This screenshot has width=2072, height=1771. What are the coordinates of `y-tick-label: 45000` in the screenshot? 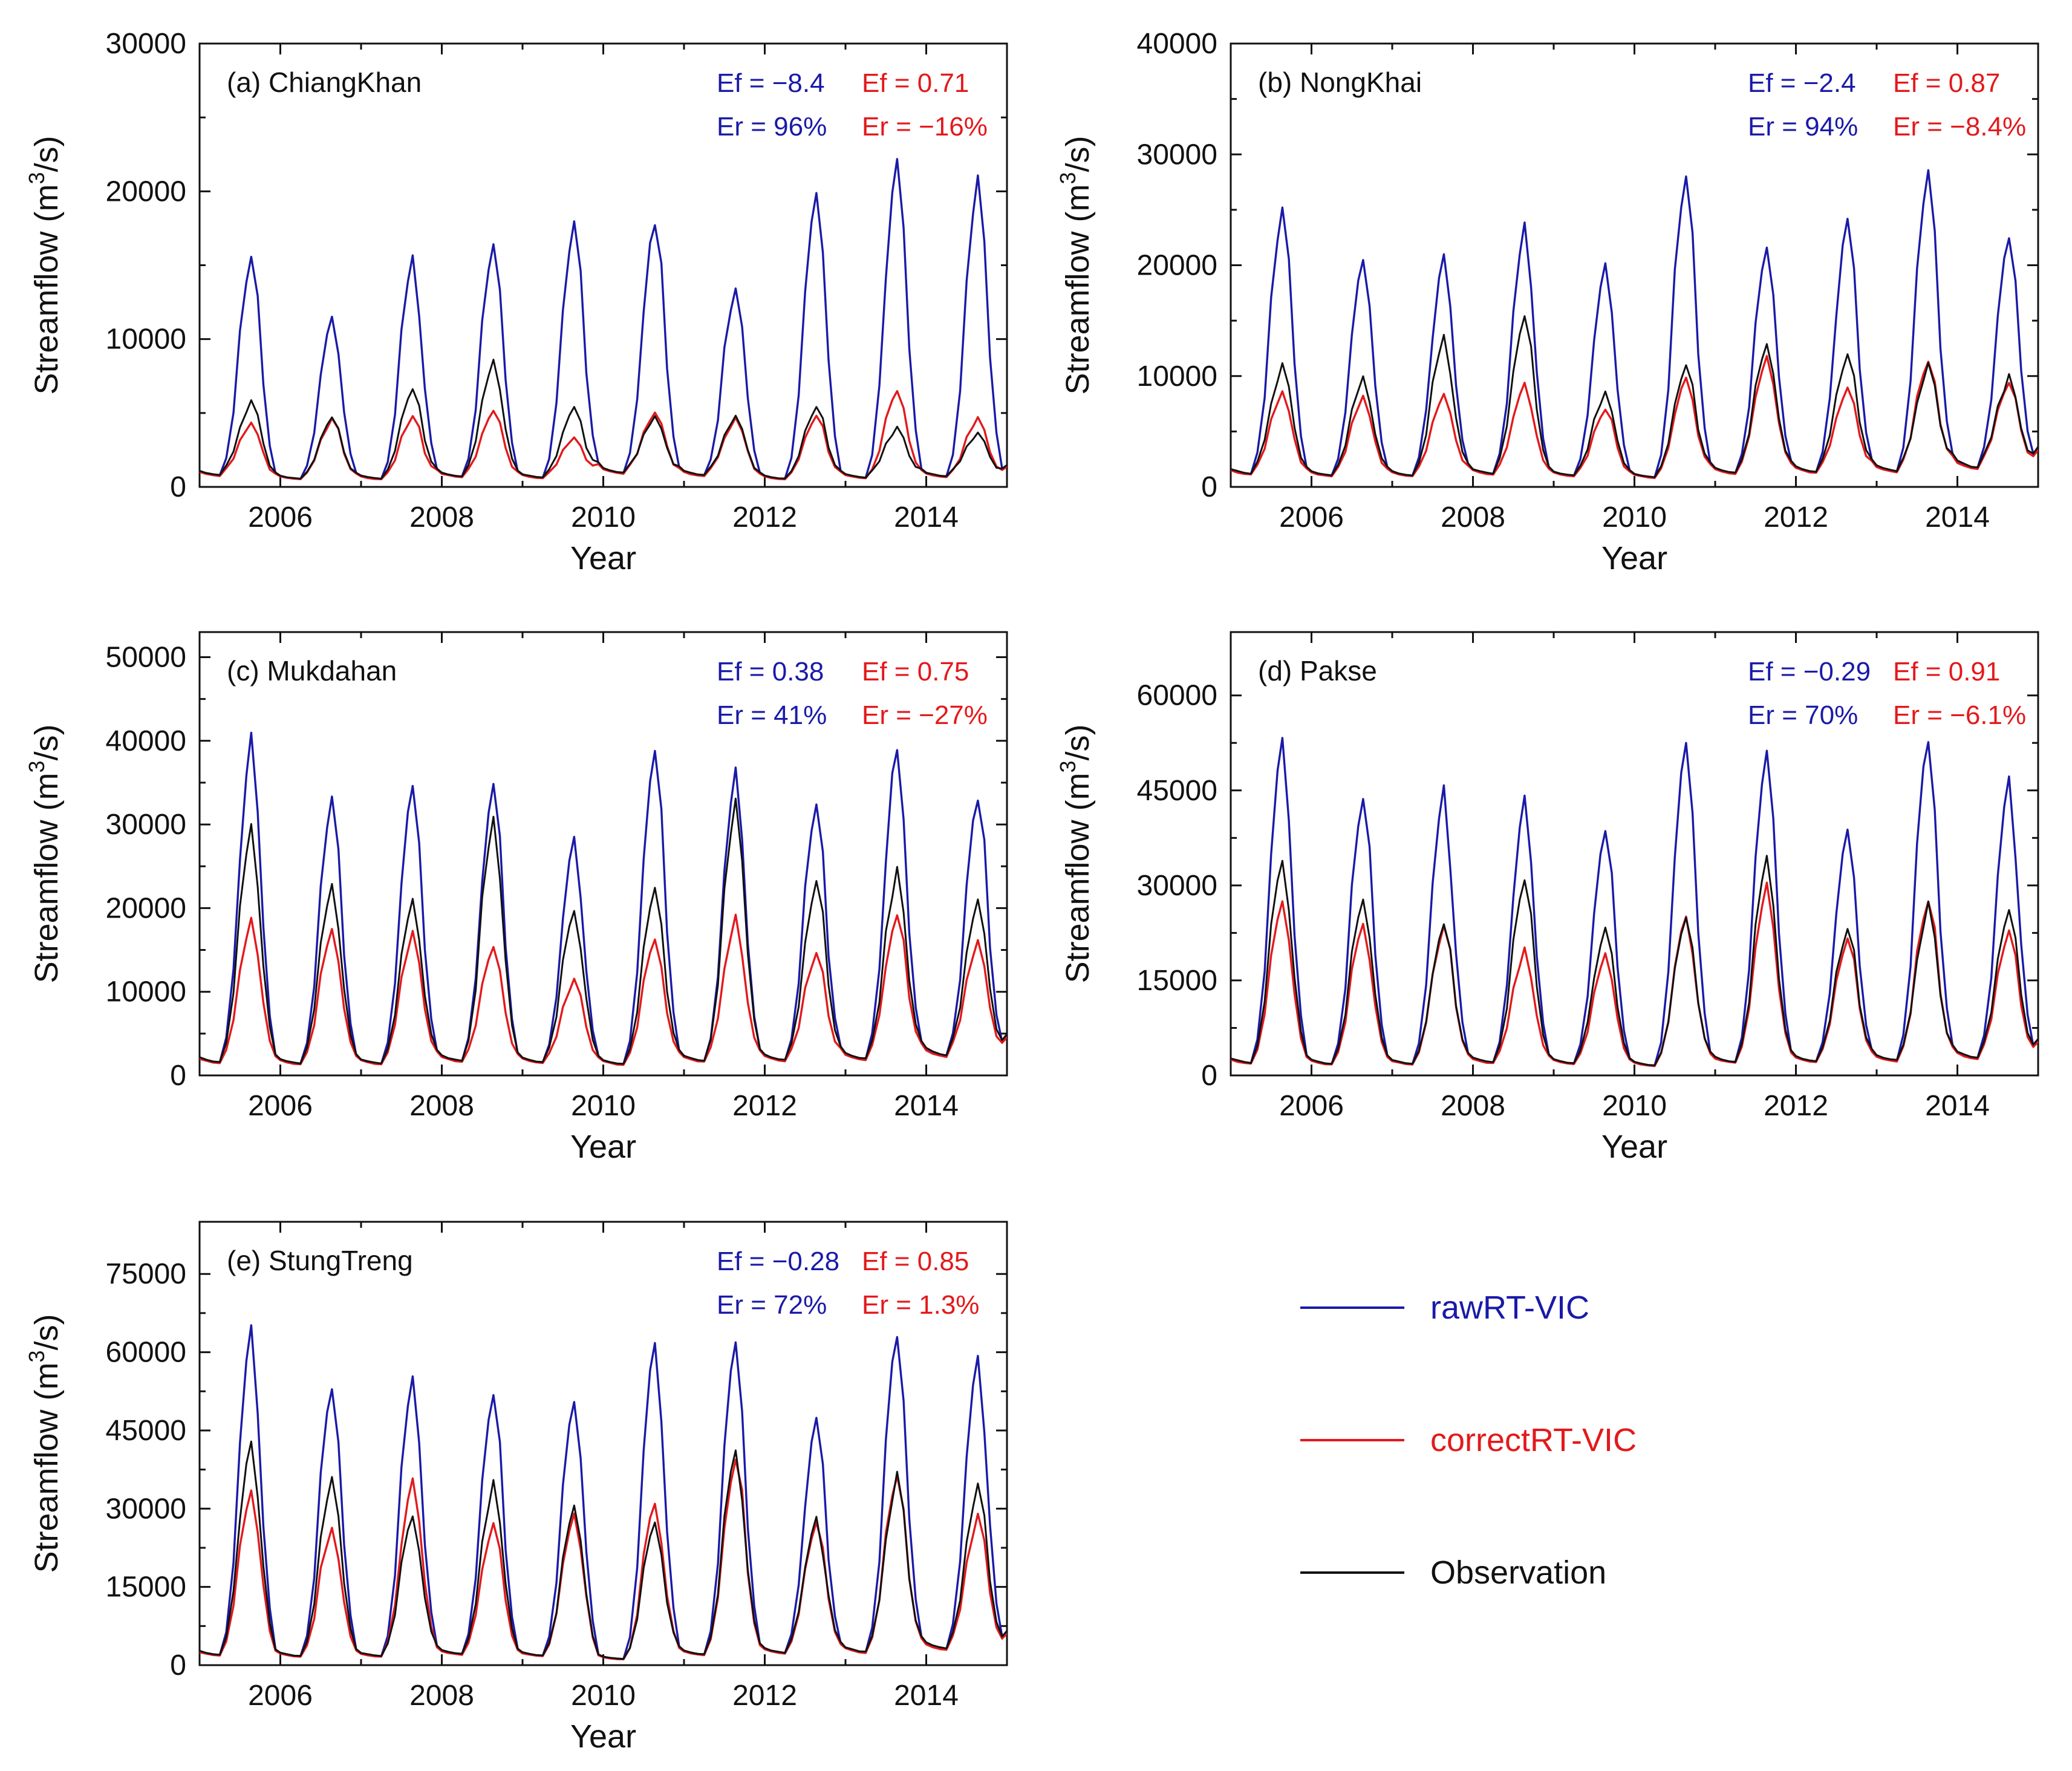 It's located at (146, 1431).